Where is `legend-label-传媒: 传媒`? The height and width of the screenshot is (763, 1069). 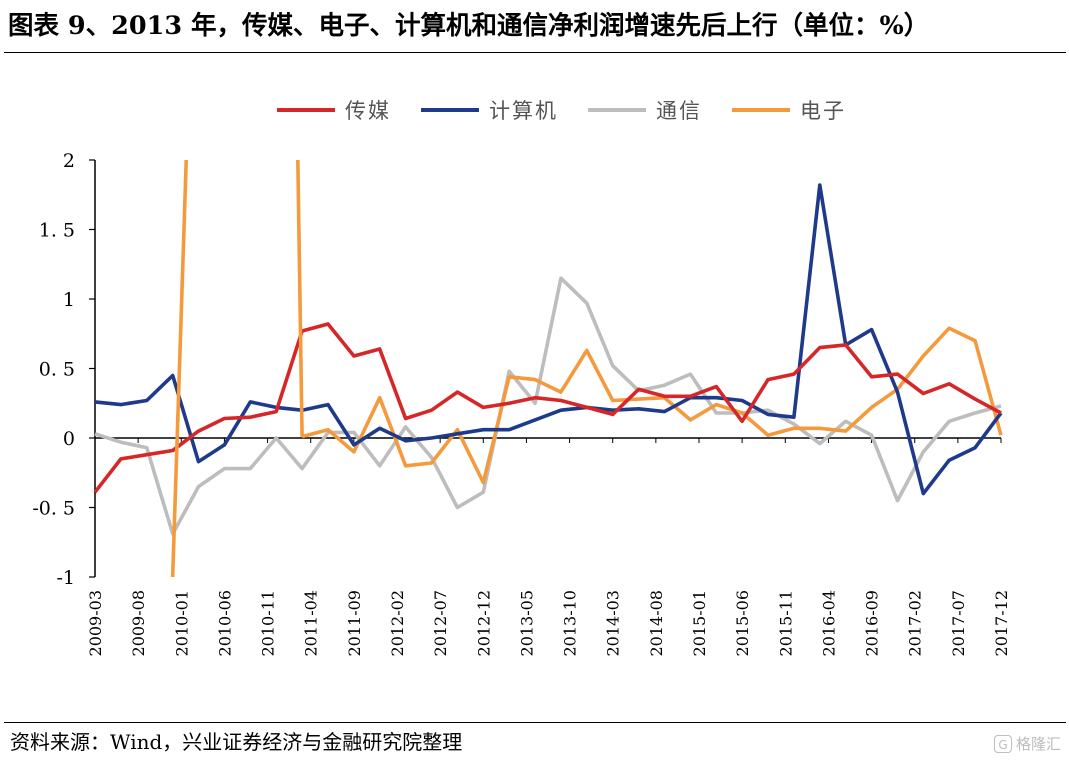
legend-label-传媒: 传媒 is located at coordinates (368, 111).